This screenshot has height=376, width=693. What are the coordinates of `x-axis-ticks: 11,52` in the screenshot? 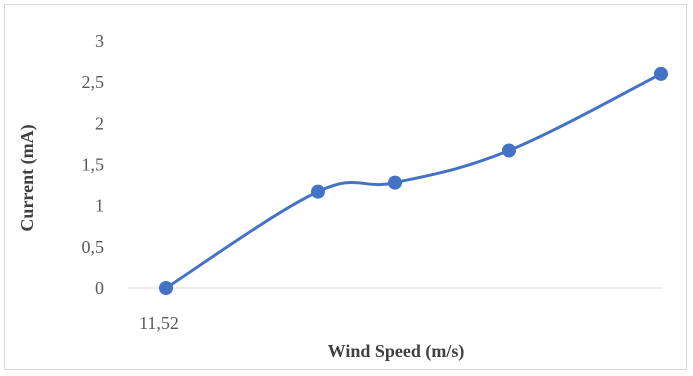 It's located at (159, 323).